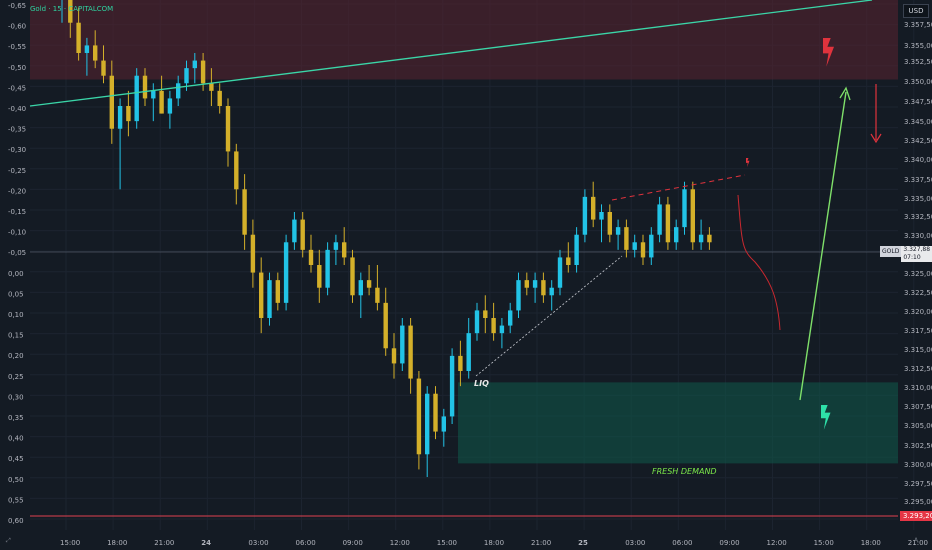  I want to click on support-price-tag: 3.293,20, so click(916, 516).